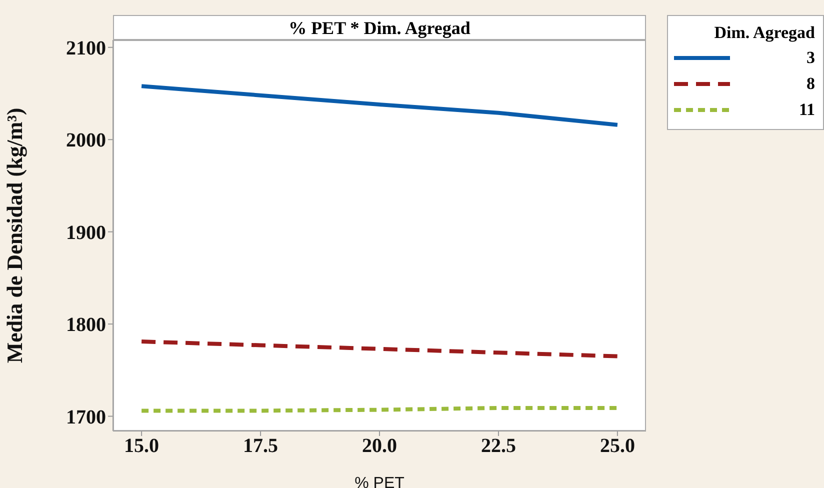  I want to click on text: 11, so click(806, 110).